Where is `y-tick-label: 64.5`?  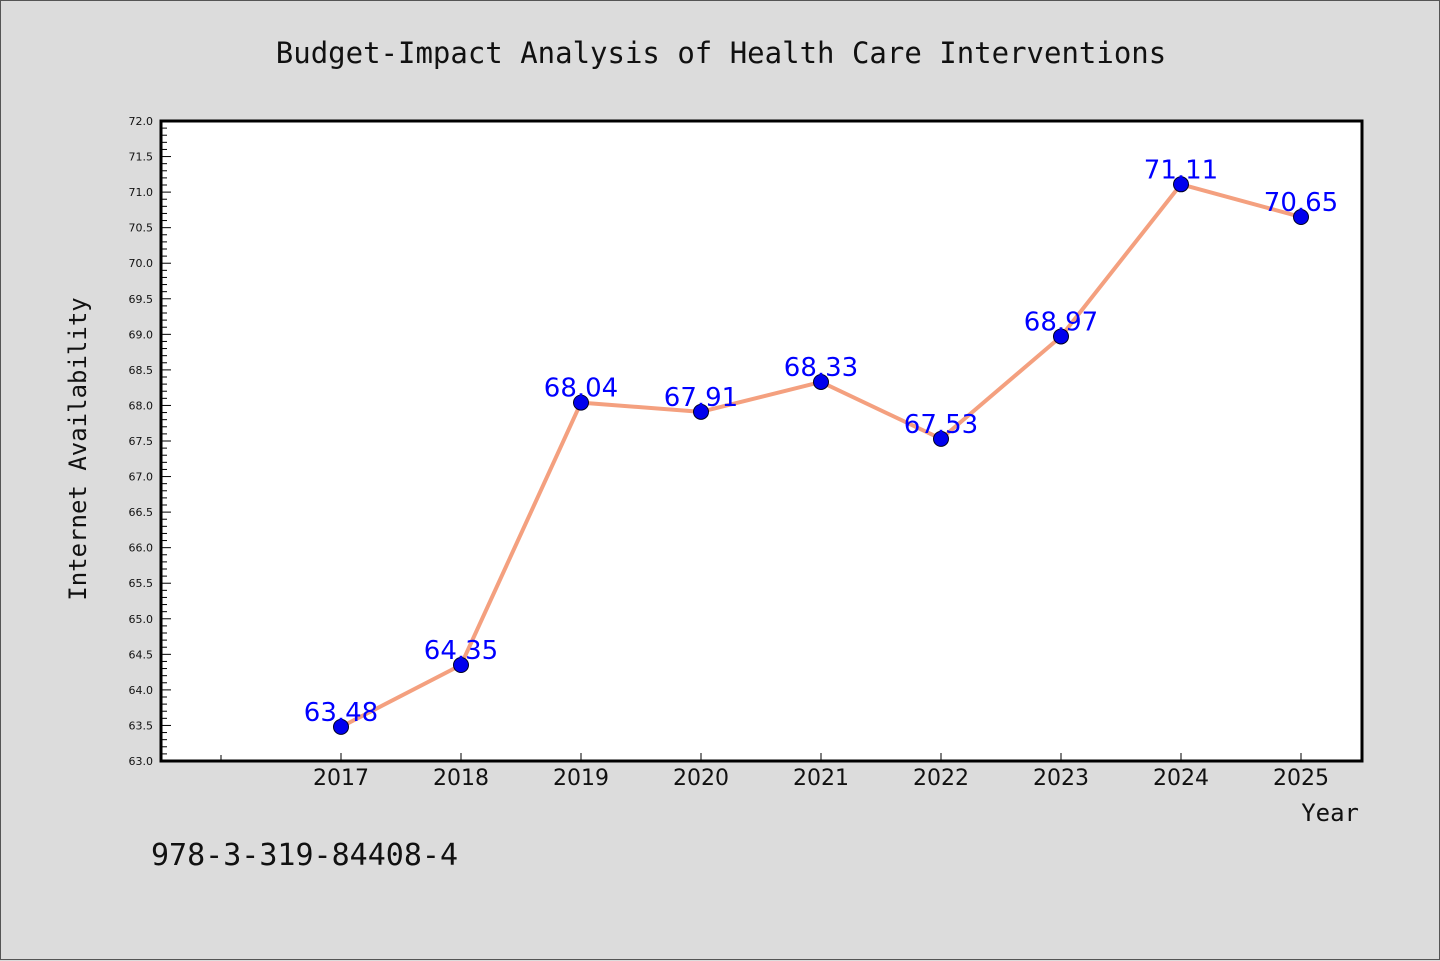 y-tick-label: 64.5 is located at coordinates (141, 654).